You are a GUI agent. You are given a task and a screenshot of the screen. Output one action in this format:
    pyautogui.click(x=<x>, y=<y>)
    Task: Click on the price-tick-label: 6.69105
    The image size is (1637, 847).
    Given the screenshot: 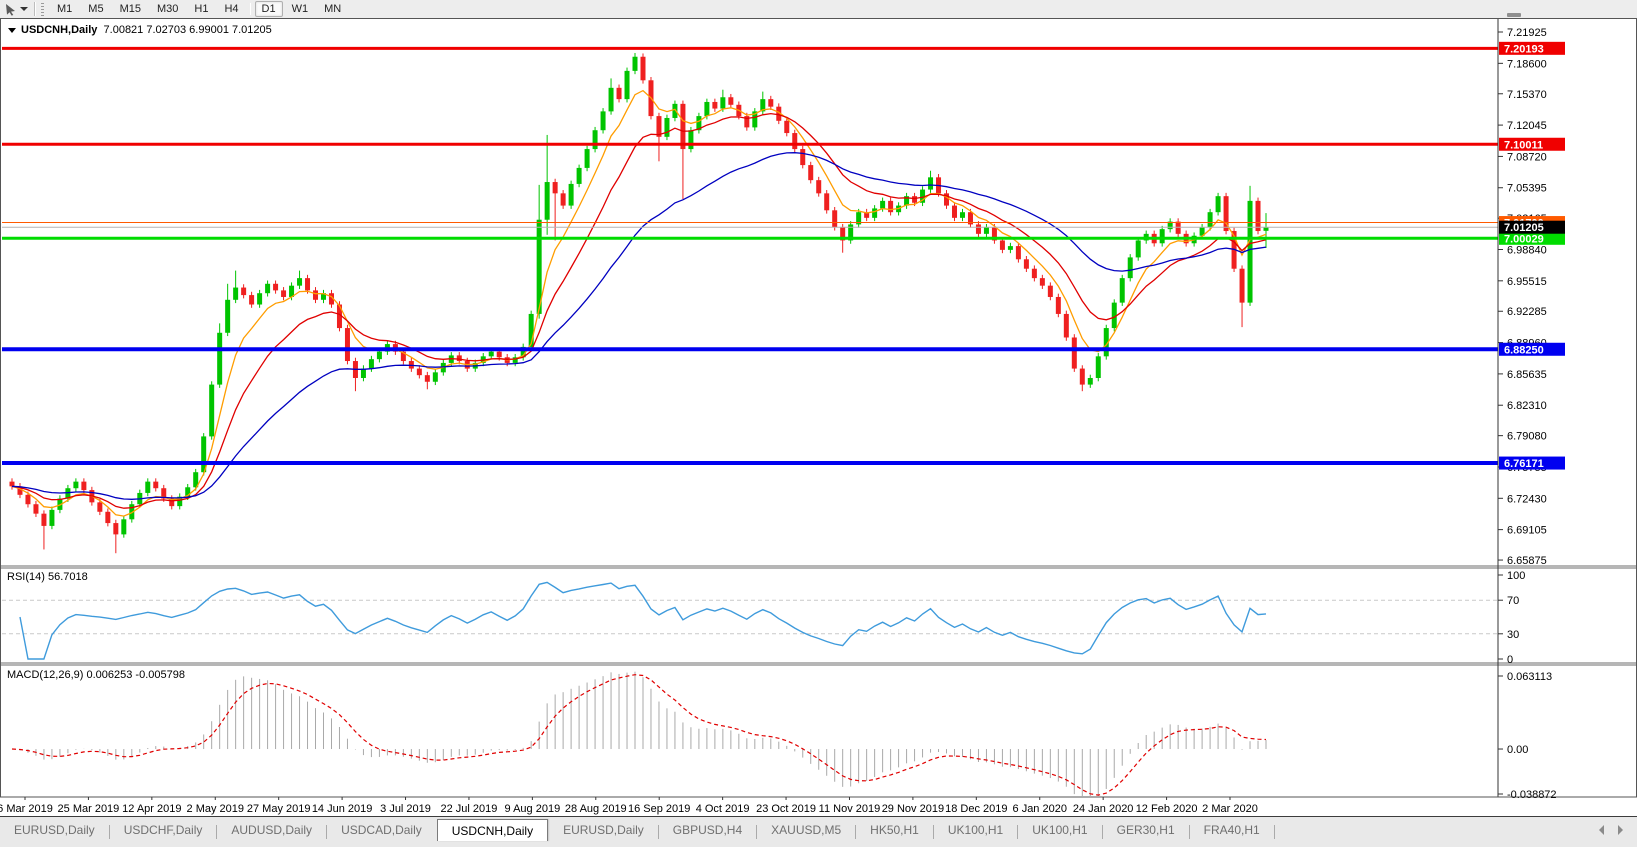 What is the action you would take?
    pyautogui.click(x=1527, y=531)
    